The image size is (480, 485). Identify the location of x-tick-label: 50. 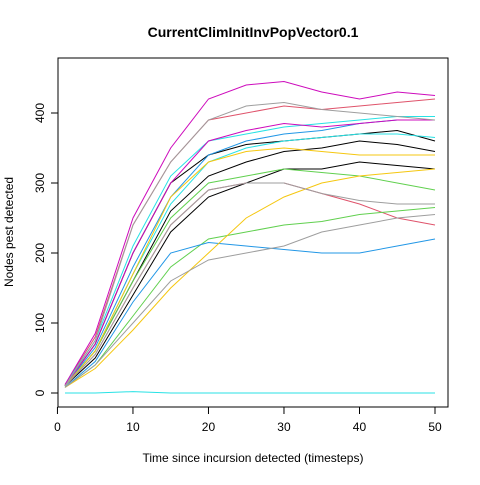
(435, 427).